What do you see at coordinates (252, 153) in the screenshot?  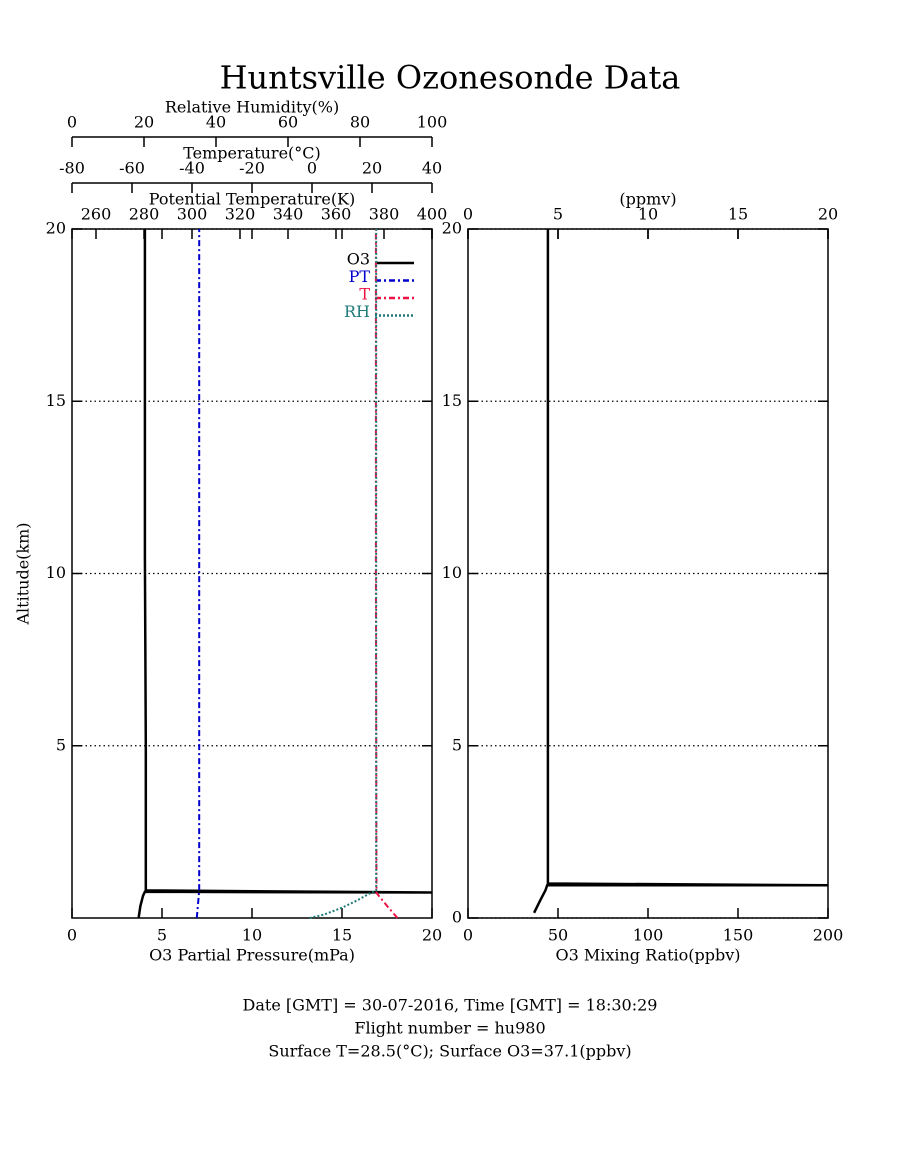 I see `x-axis-title: Temperature(°C)` at bounding box center [252, 153].